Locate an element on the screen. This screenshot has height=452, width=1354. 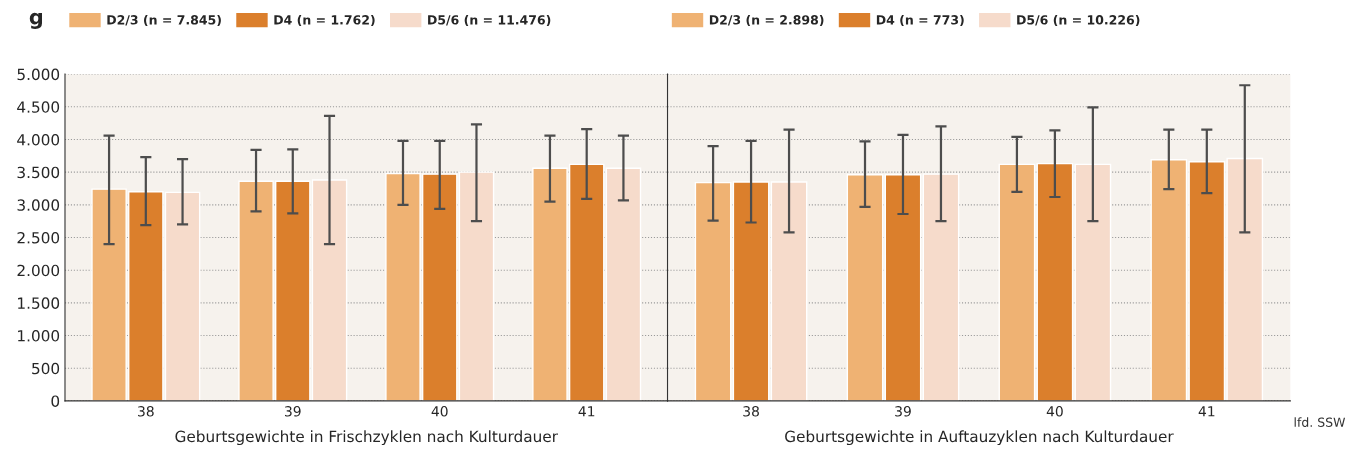
y-tick-label: 3.000 is located at coordinates (38, 205).